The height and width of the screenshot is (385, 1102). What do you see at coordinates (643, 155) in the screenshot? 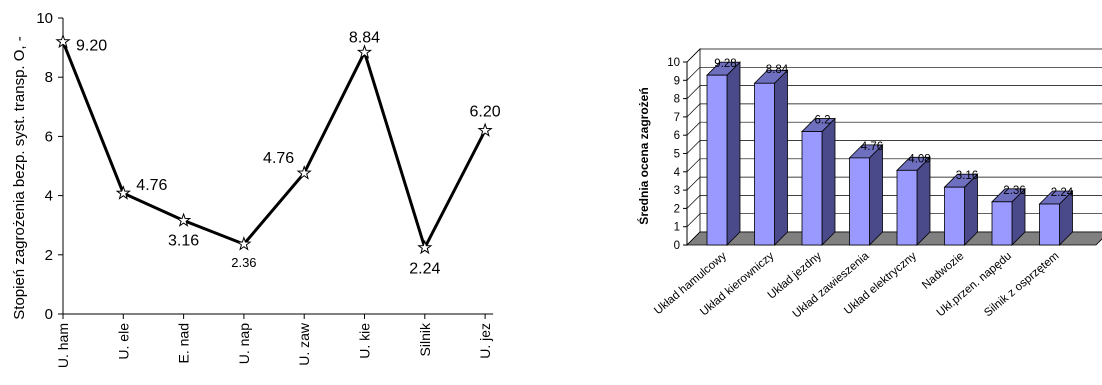
I see `y-axis-title: Średnia ocena zagrożeń` at bounding box center [643, 155].